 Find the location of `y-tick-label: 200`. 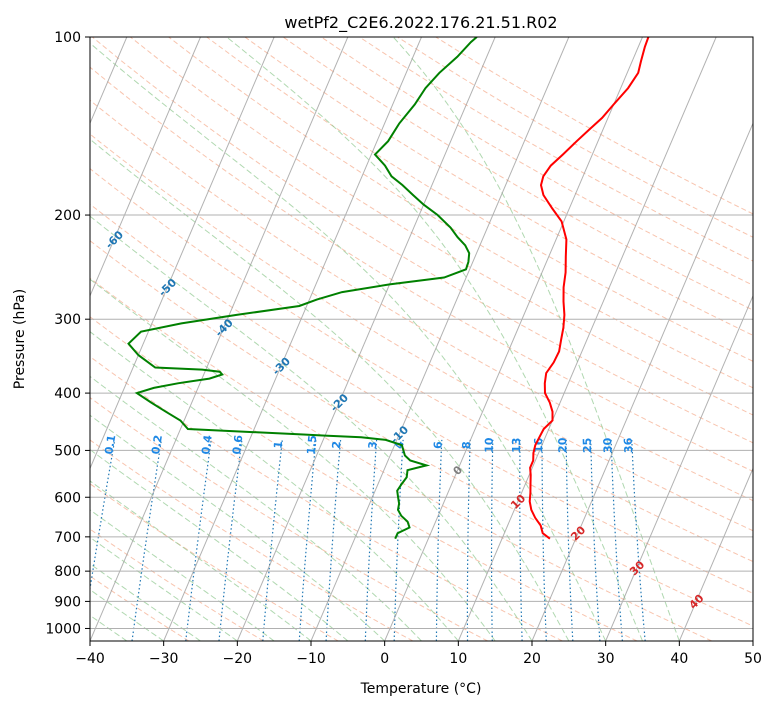

y-tick-label: 200 is located at coordinates (67, 216).